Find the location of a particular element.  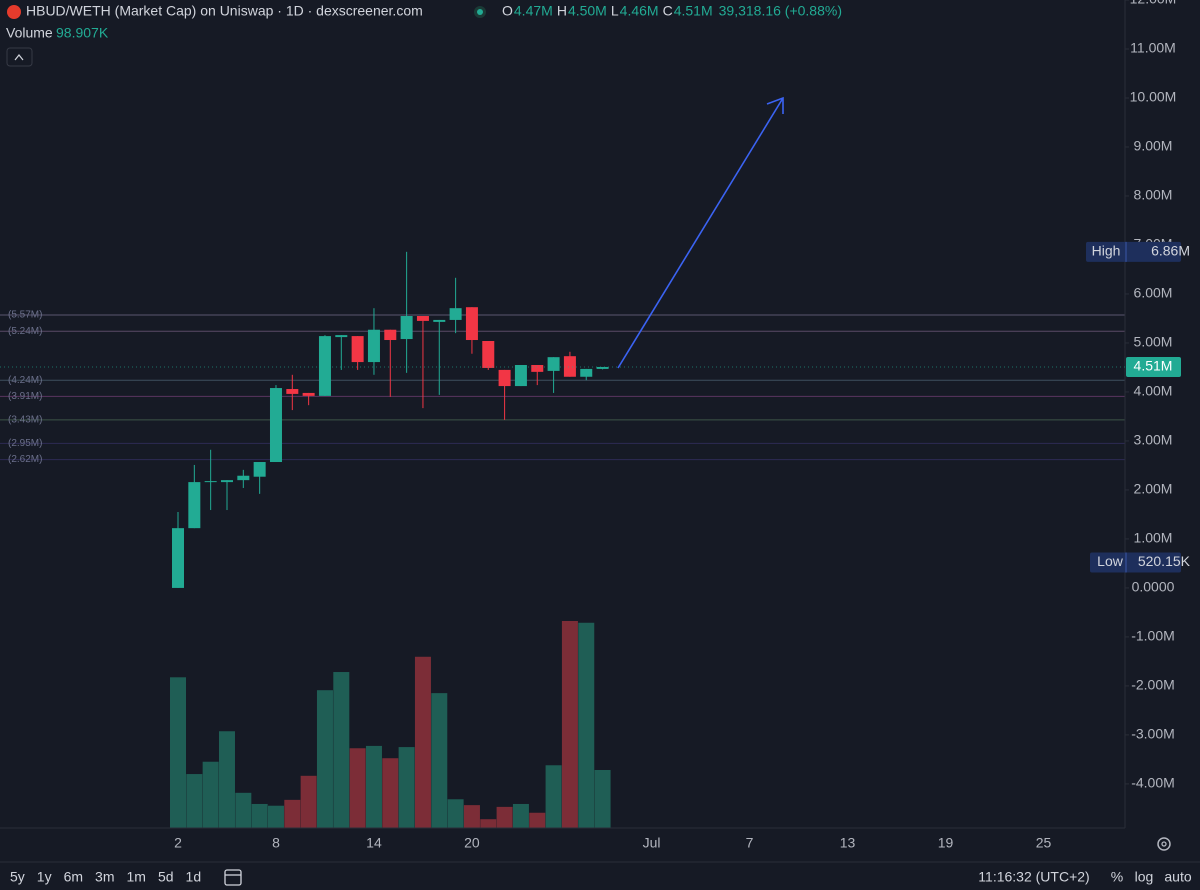

marker-value: 520.15K is located at coordinates (1164, 561).